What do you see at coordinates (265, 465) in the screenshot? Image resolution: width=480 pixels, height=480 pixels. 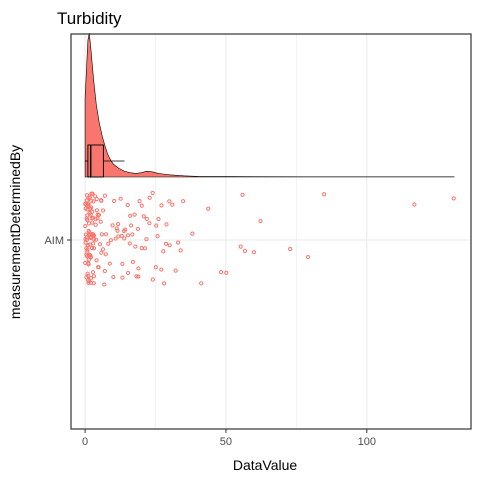 I see `x-axis-title: DataValue` at bounding box center [265, 465].